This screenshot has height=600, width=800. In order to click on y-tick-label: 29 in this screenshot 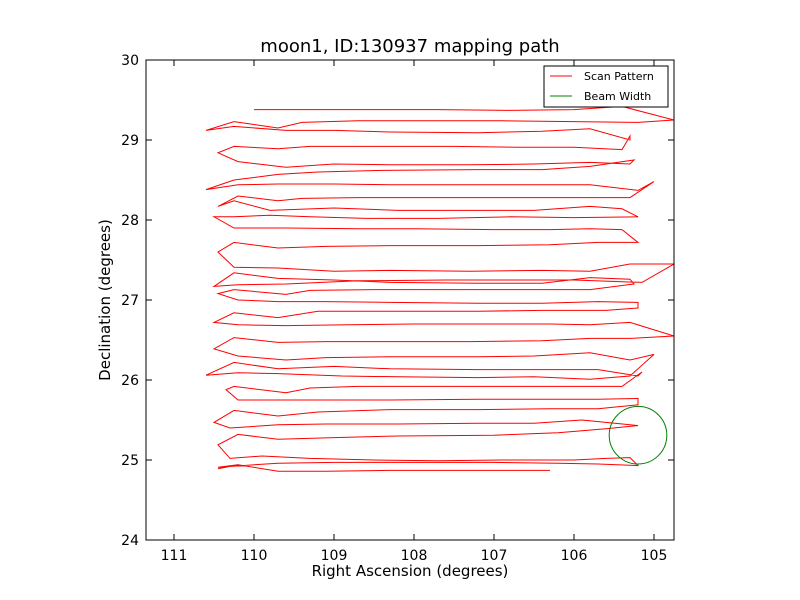, I will do `click(130, 141)`.